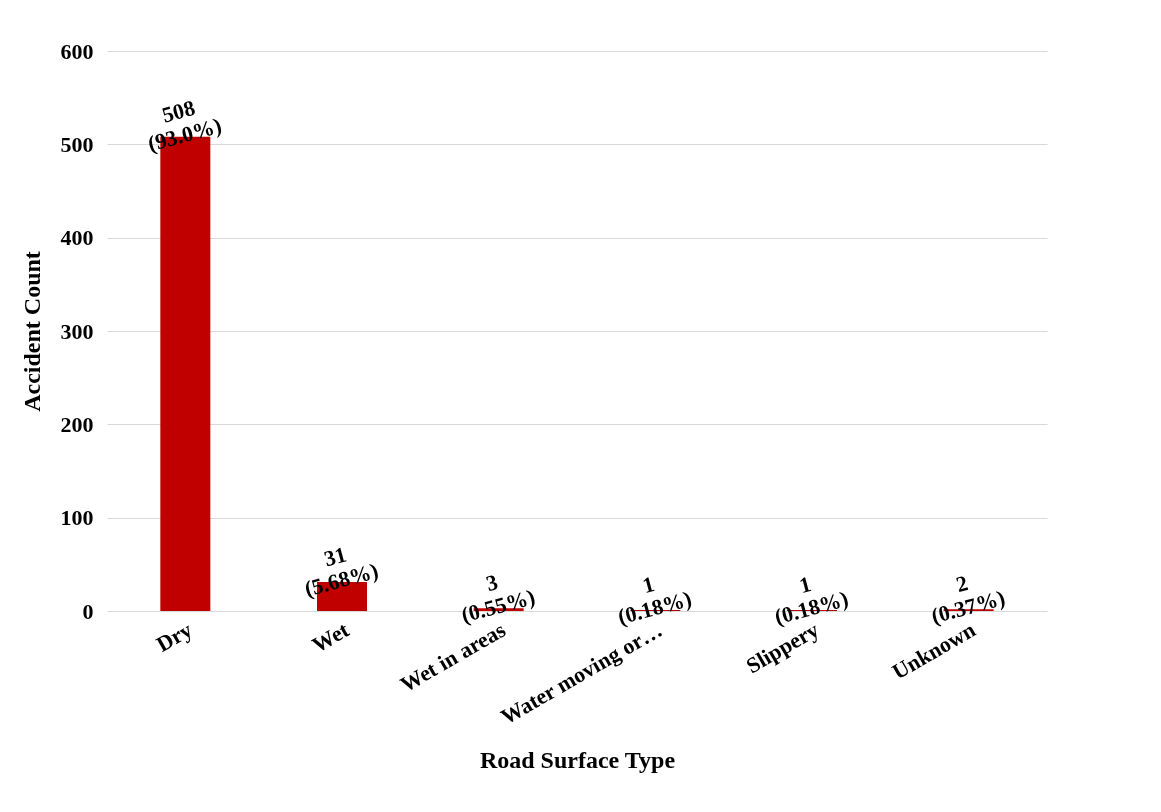 This screenshot has width=1161, height=812. I want to click on x-tick-label: Wet, so click(330, 637).